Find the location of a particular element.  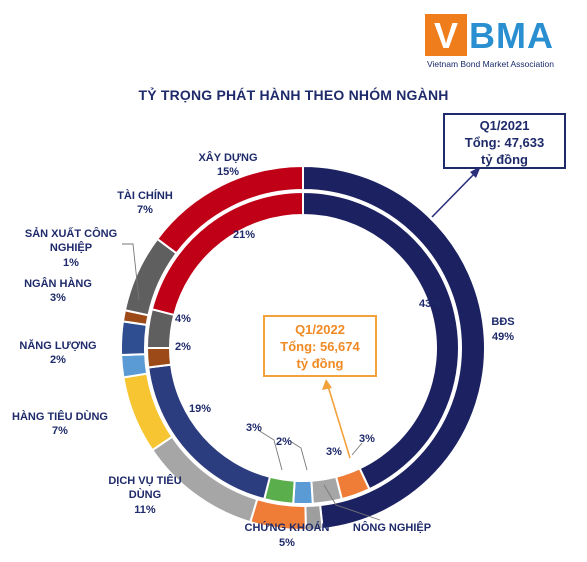

logo-mark is located at coordinates (446, 35).